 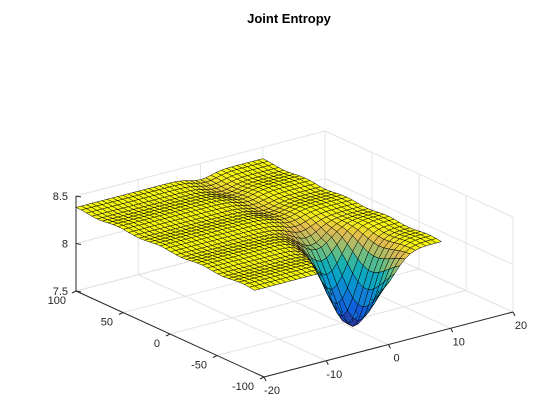 What do you see at coordinates (65, 245) in the screenshot?
I see `z-tick-label: 8` at bounding box center [65, 245].